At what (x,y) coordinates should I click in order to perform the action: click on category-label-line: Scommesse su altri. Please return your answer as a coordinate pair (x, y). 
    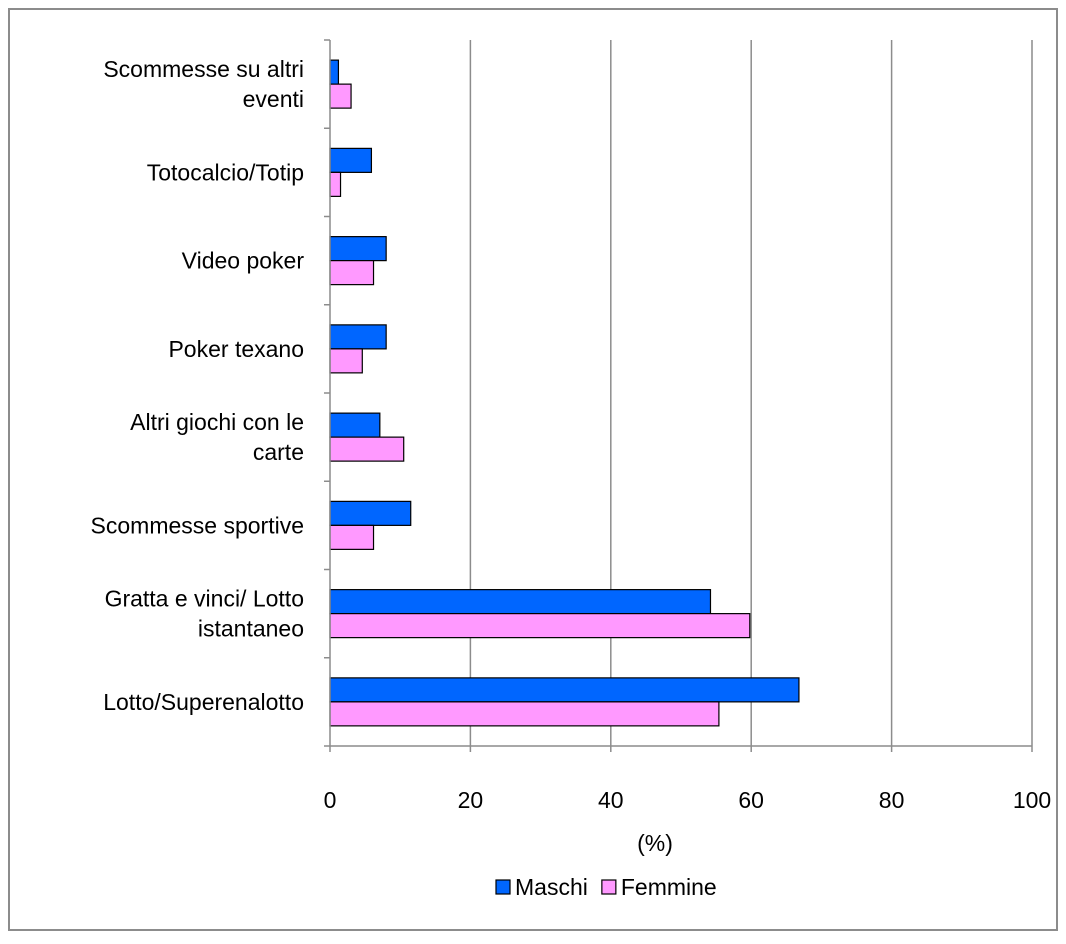
    Looking at the image, I should click on (203, 69).